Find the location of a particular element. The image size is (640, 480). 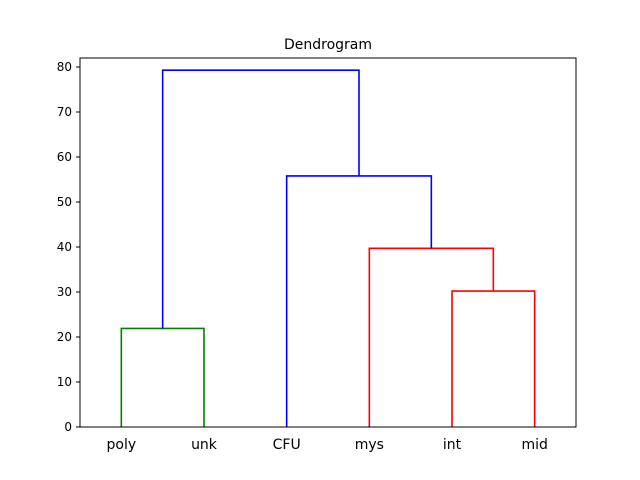

y-tick-label: 20 is located at coordinates (64, 337).